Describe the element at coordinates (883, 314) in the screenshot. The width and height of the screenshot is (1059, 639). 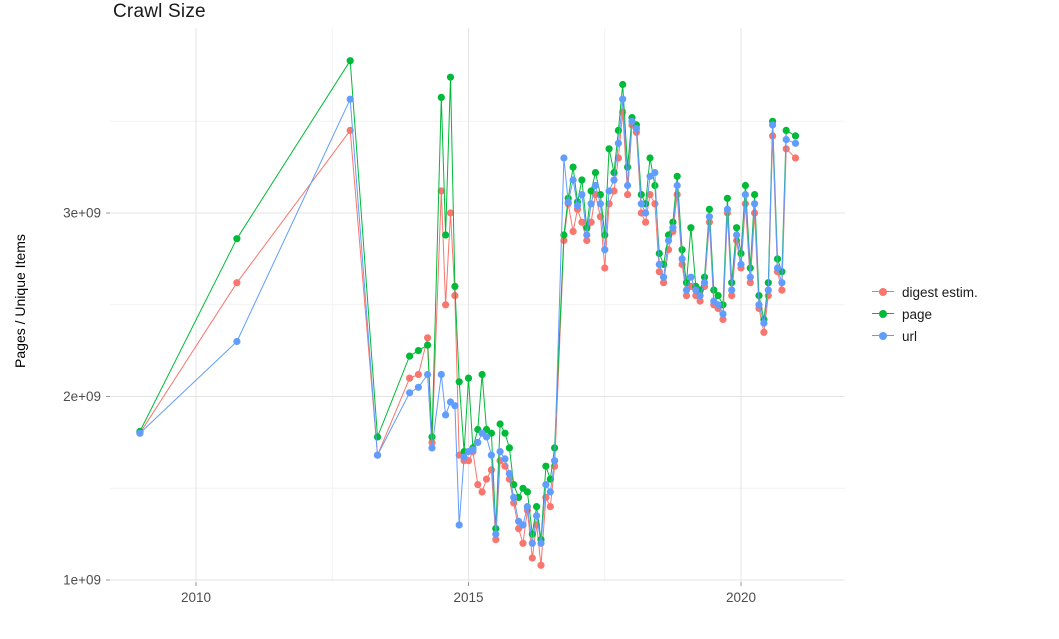
I see `legend-key-page-icon` at that location.